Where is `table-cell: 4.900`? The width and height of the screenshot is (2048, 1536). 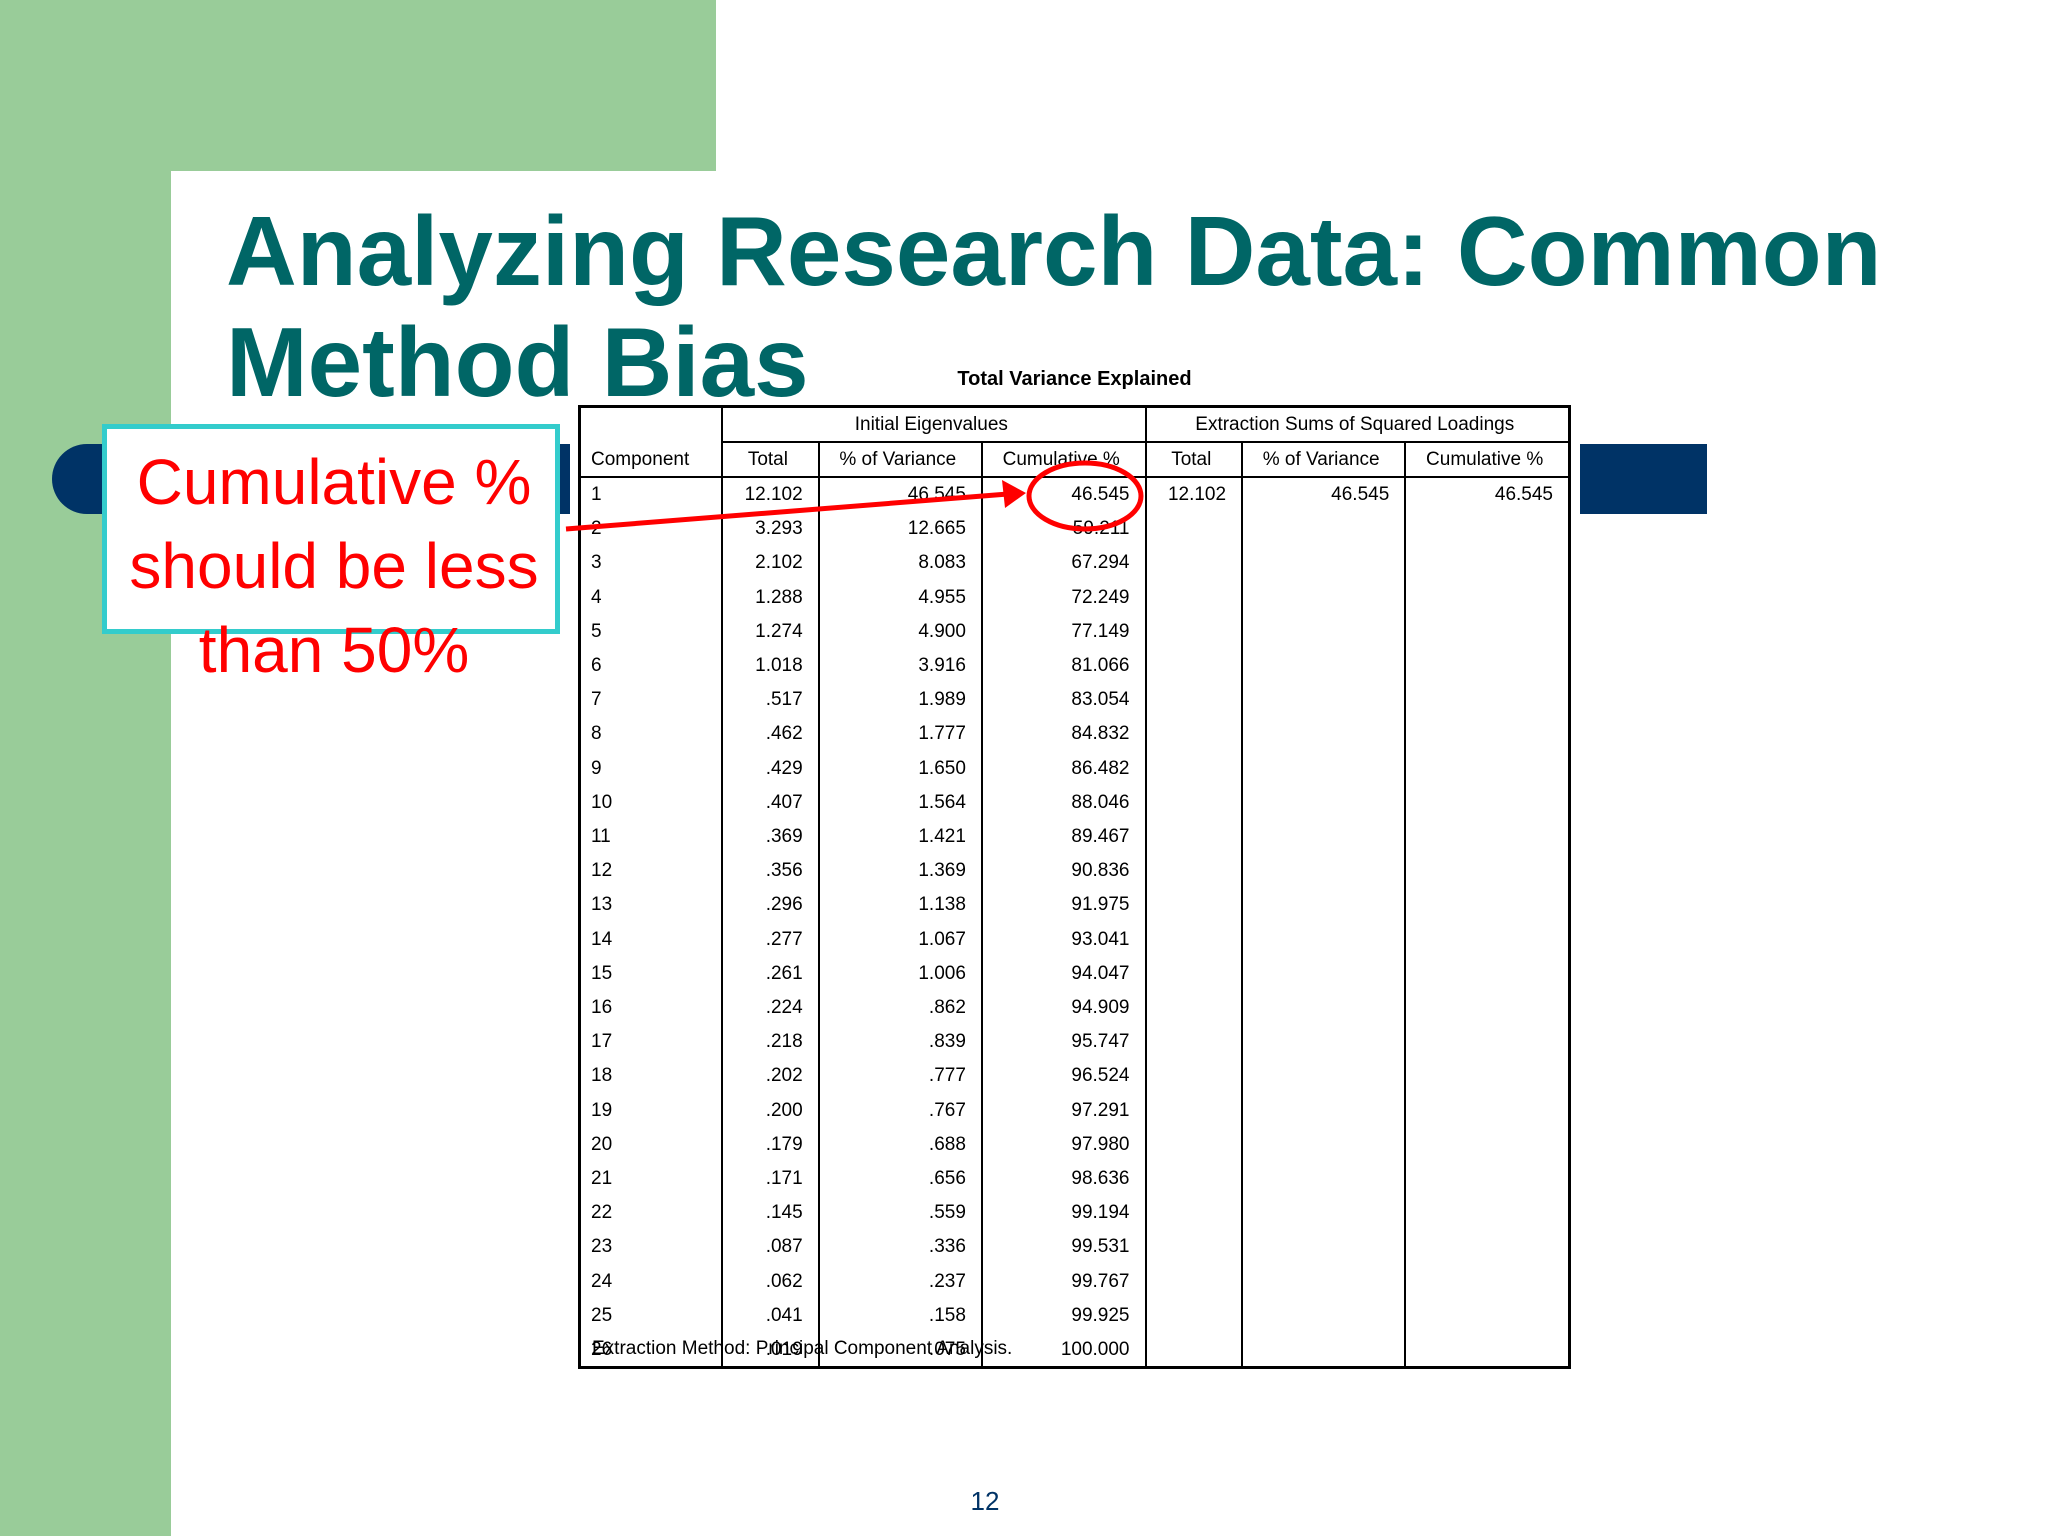 table-cell: 4.900 is located at coordinates (900, 631).